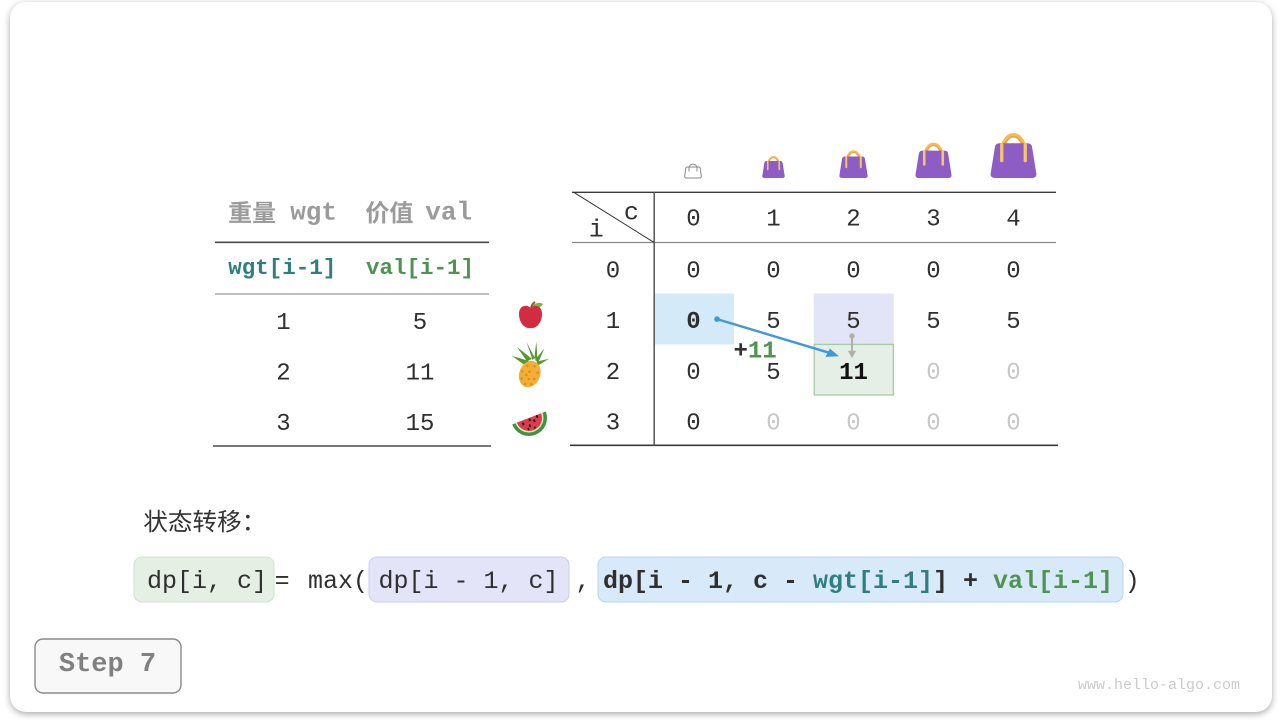 The image size is (1280, 720). What do you see at coordinates (207, 581) in the screenshot?
I see `svg-text: dp[i, c]` at bounding box center [207, 581].